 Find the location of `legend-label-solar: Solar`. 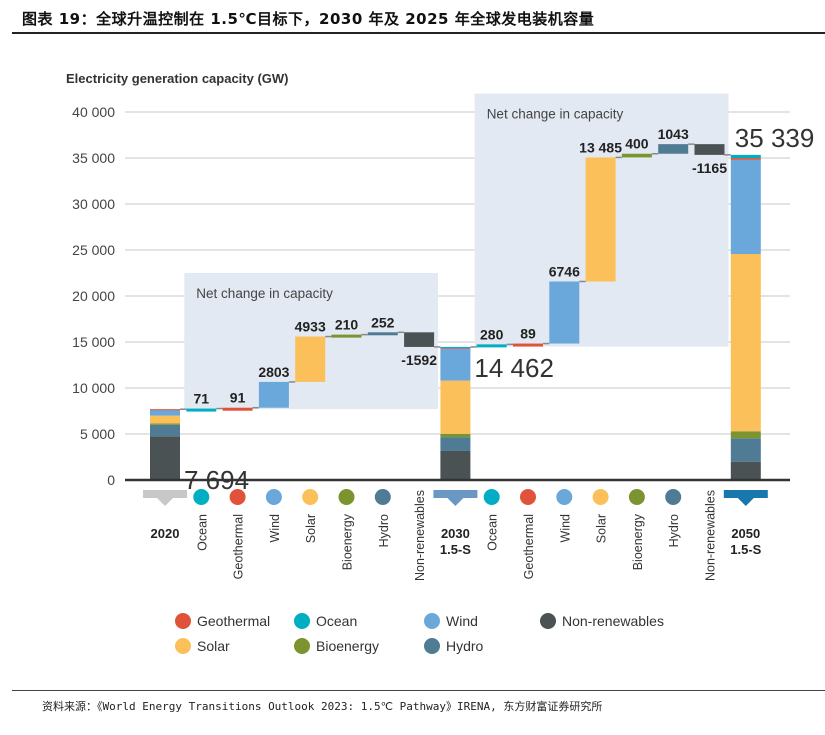

legend-label-solar: Solar is located at coordinates (213, 646).